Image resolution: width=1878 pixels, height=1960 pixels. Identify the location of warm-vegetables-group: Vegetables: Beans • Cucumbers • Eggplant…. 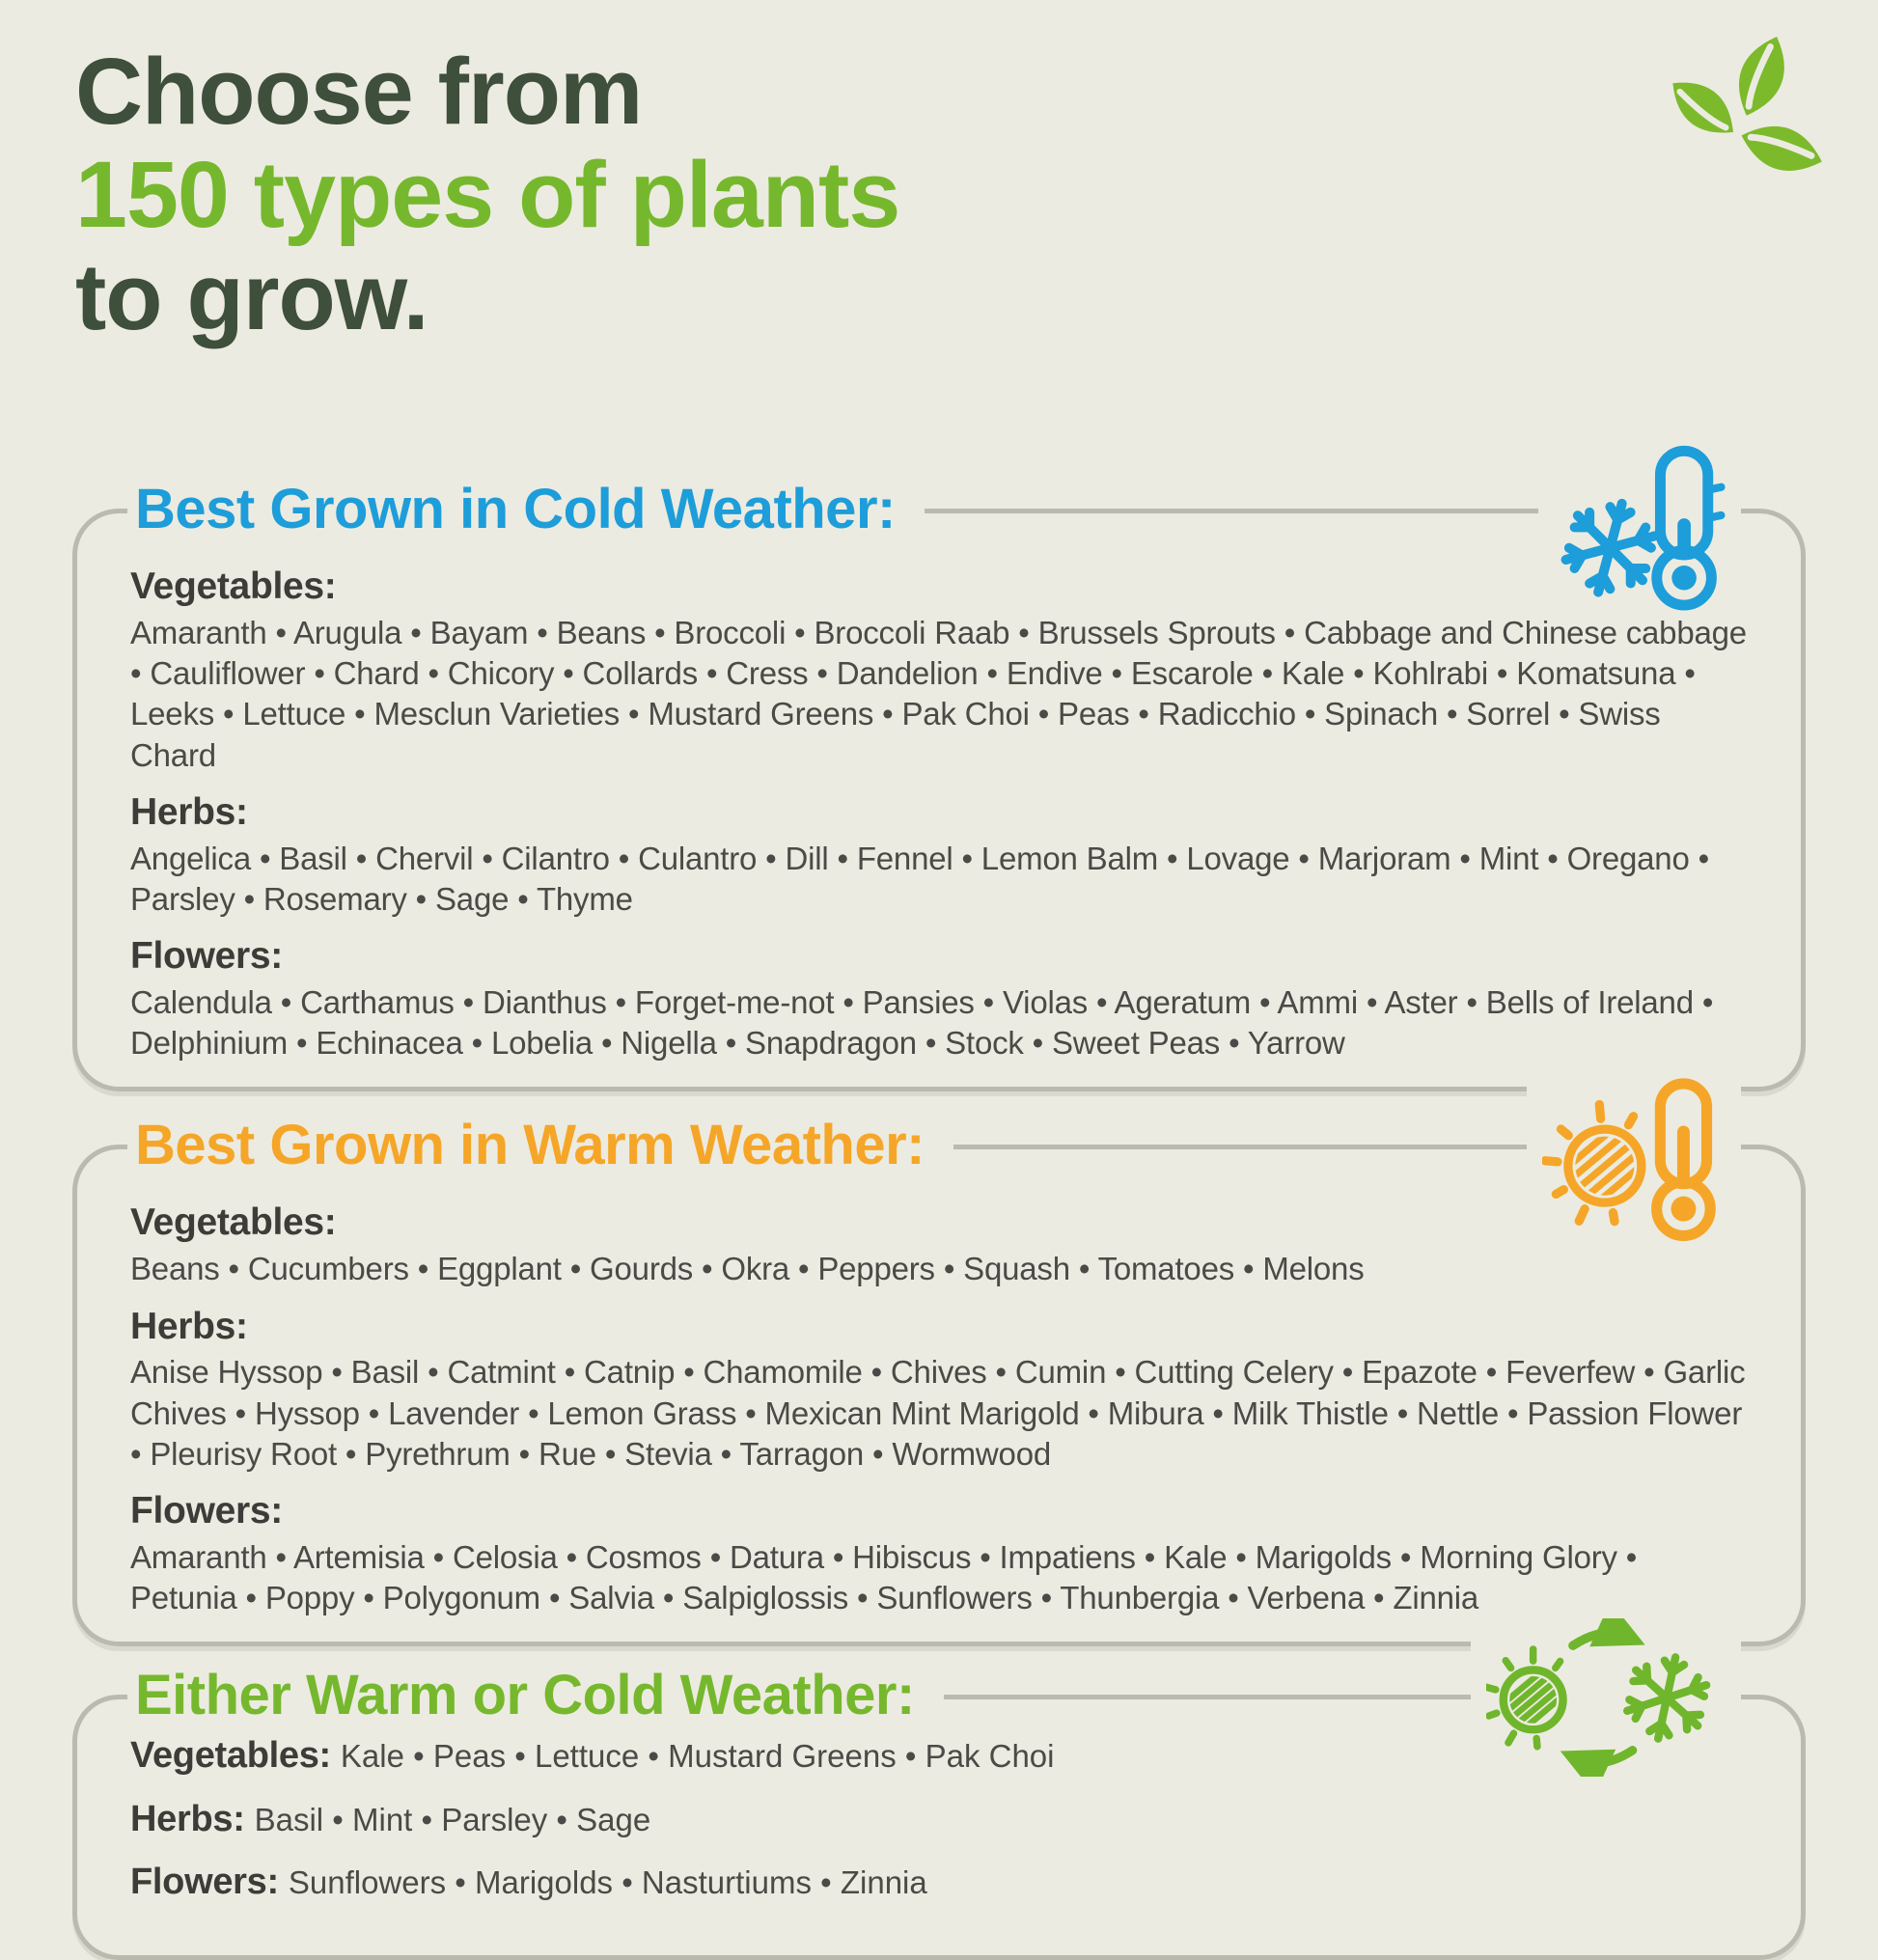
(939, 1245).